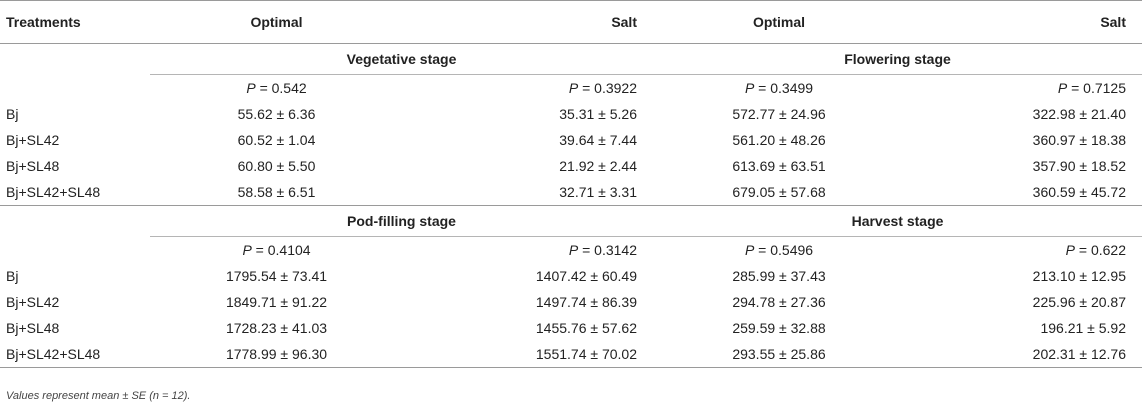 The width and height of the screenshot is (1142, 408). I want to click on value-cell: 60.52 ± 1.04, so click(276, 140).